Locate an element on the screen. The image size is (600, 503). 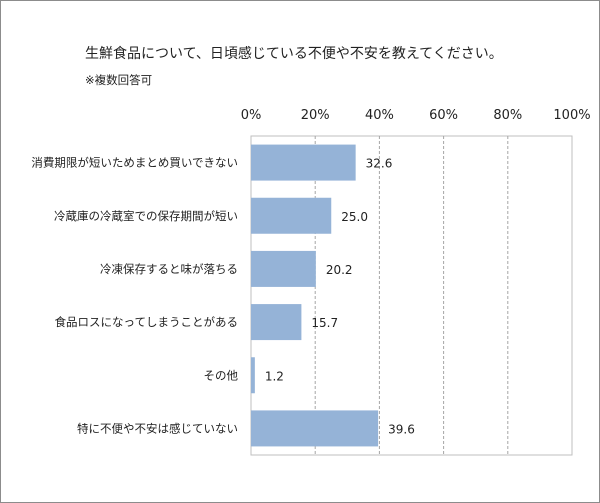
x-tick-label: 60% is located at coordinates (443, 115).